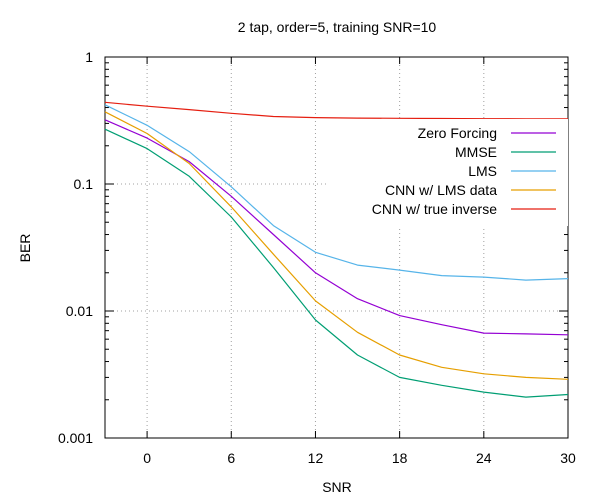  I want to click on legend-label: CNN w/ true inverse, so click(434, 209).